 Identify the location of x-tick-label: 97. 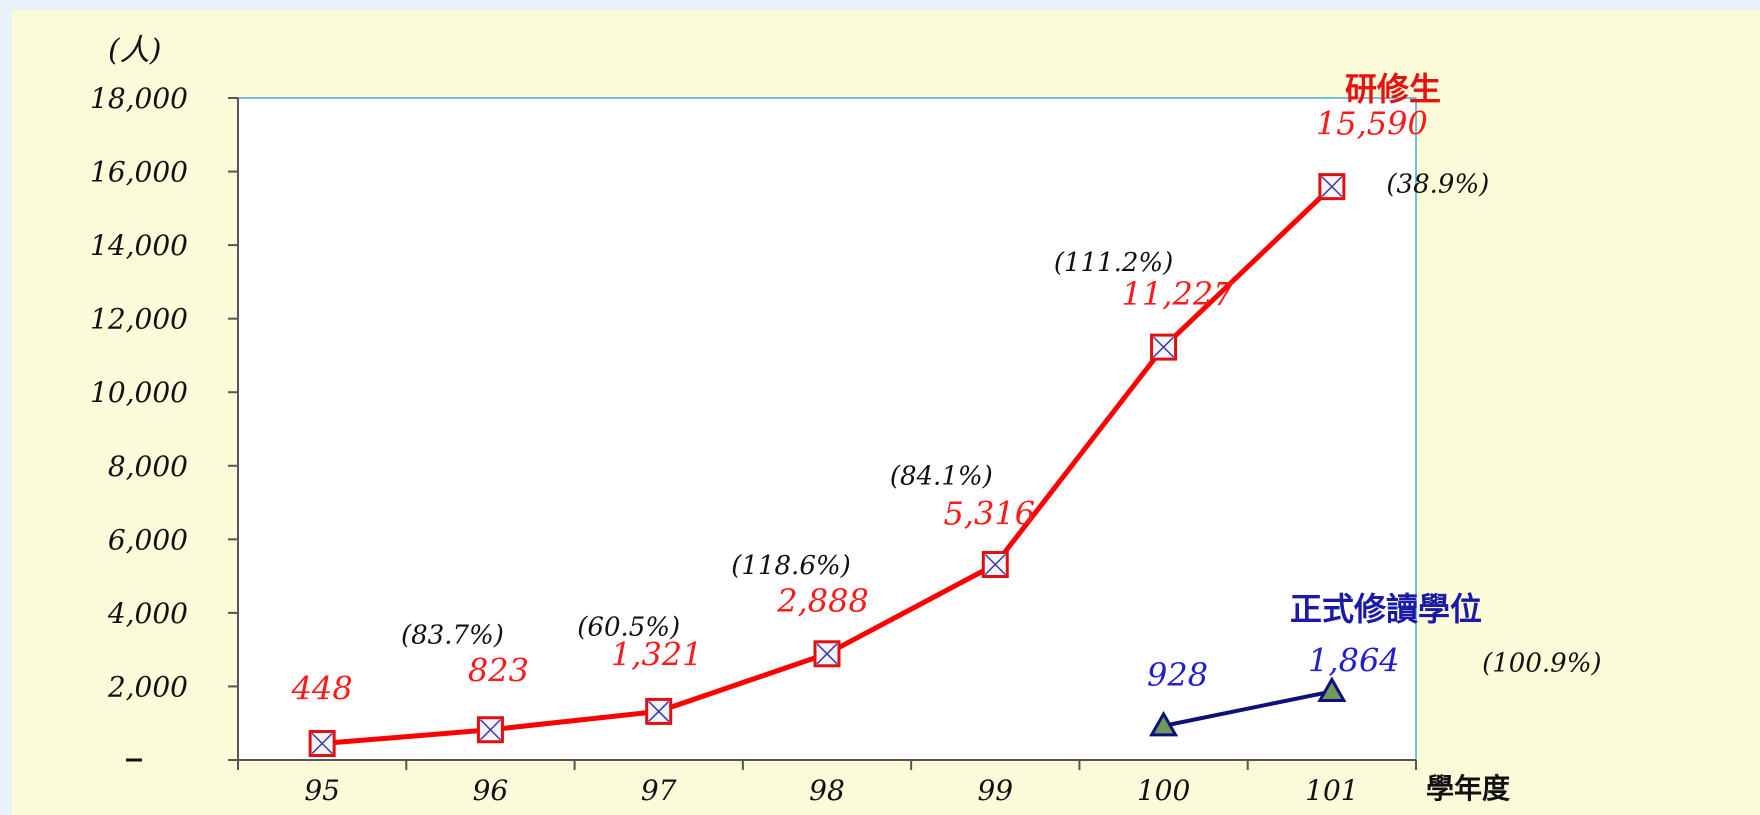
(659, 790).